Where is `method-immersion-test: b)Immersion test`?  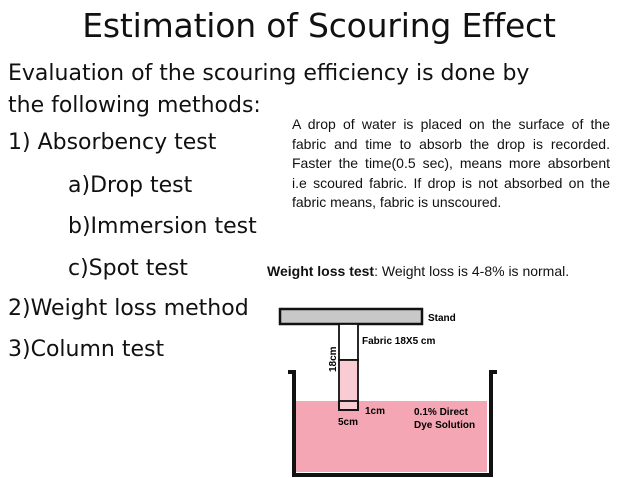 method-immersion-test: b)Immersion test is located at coordinates (162, 226).